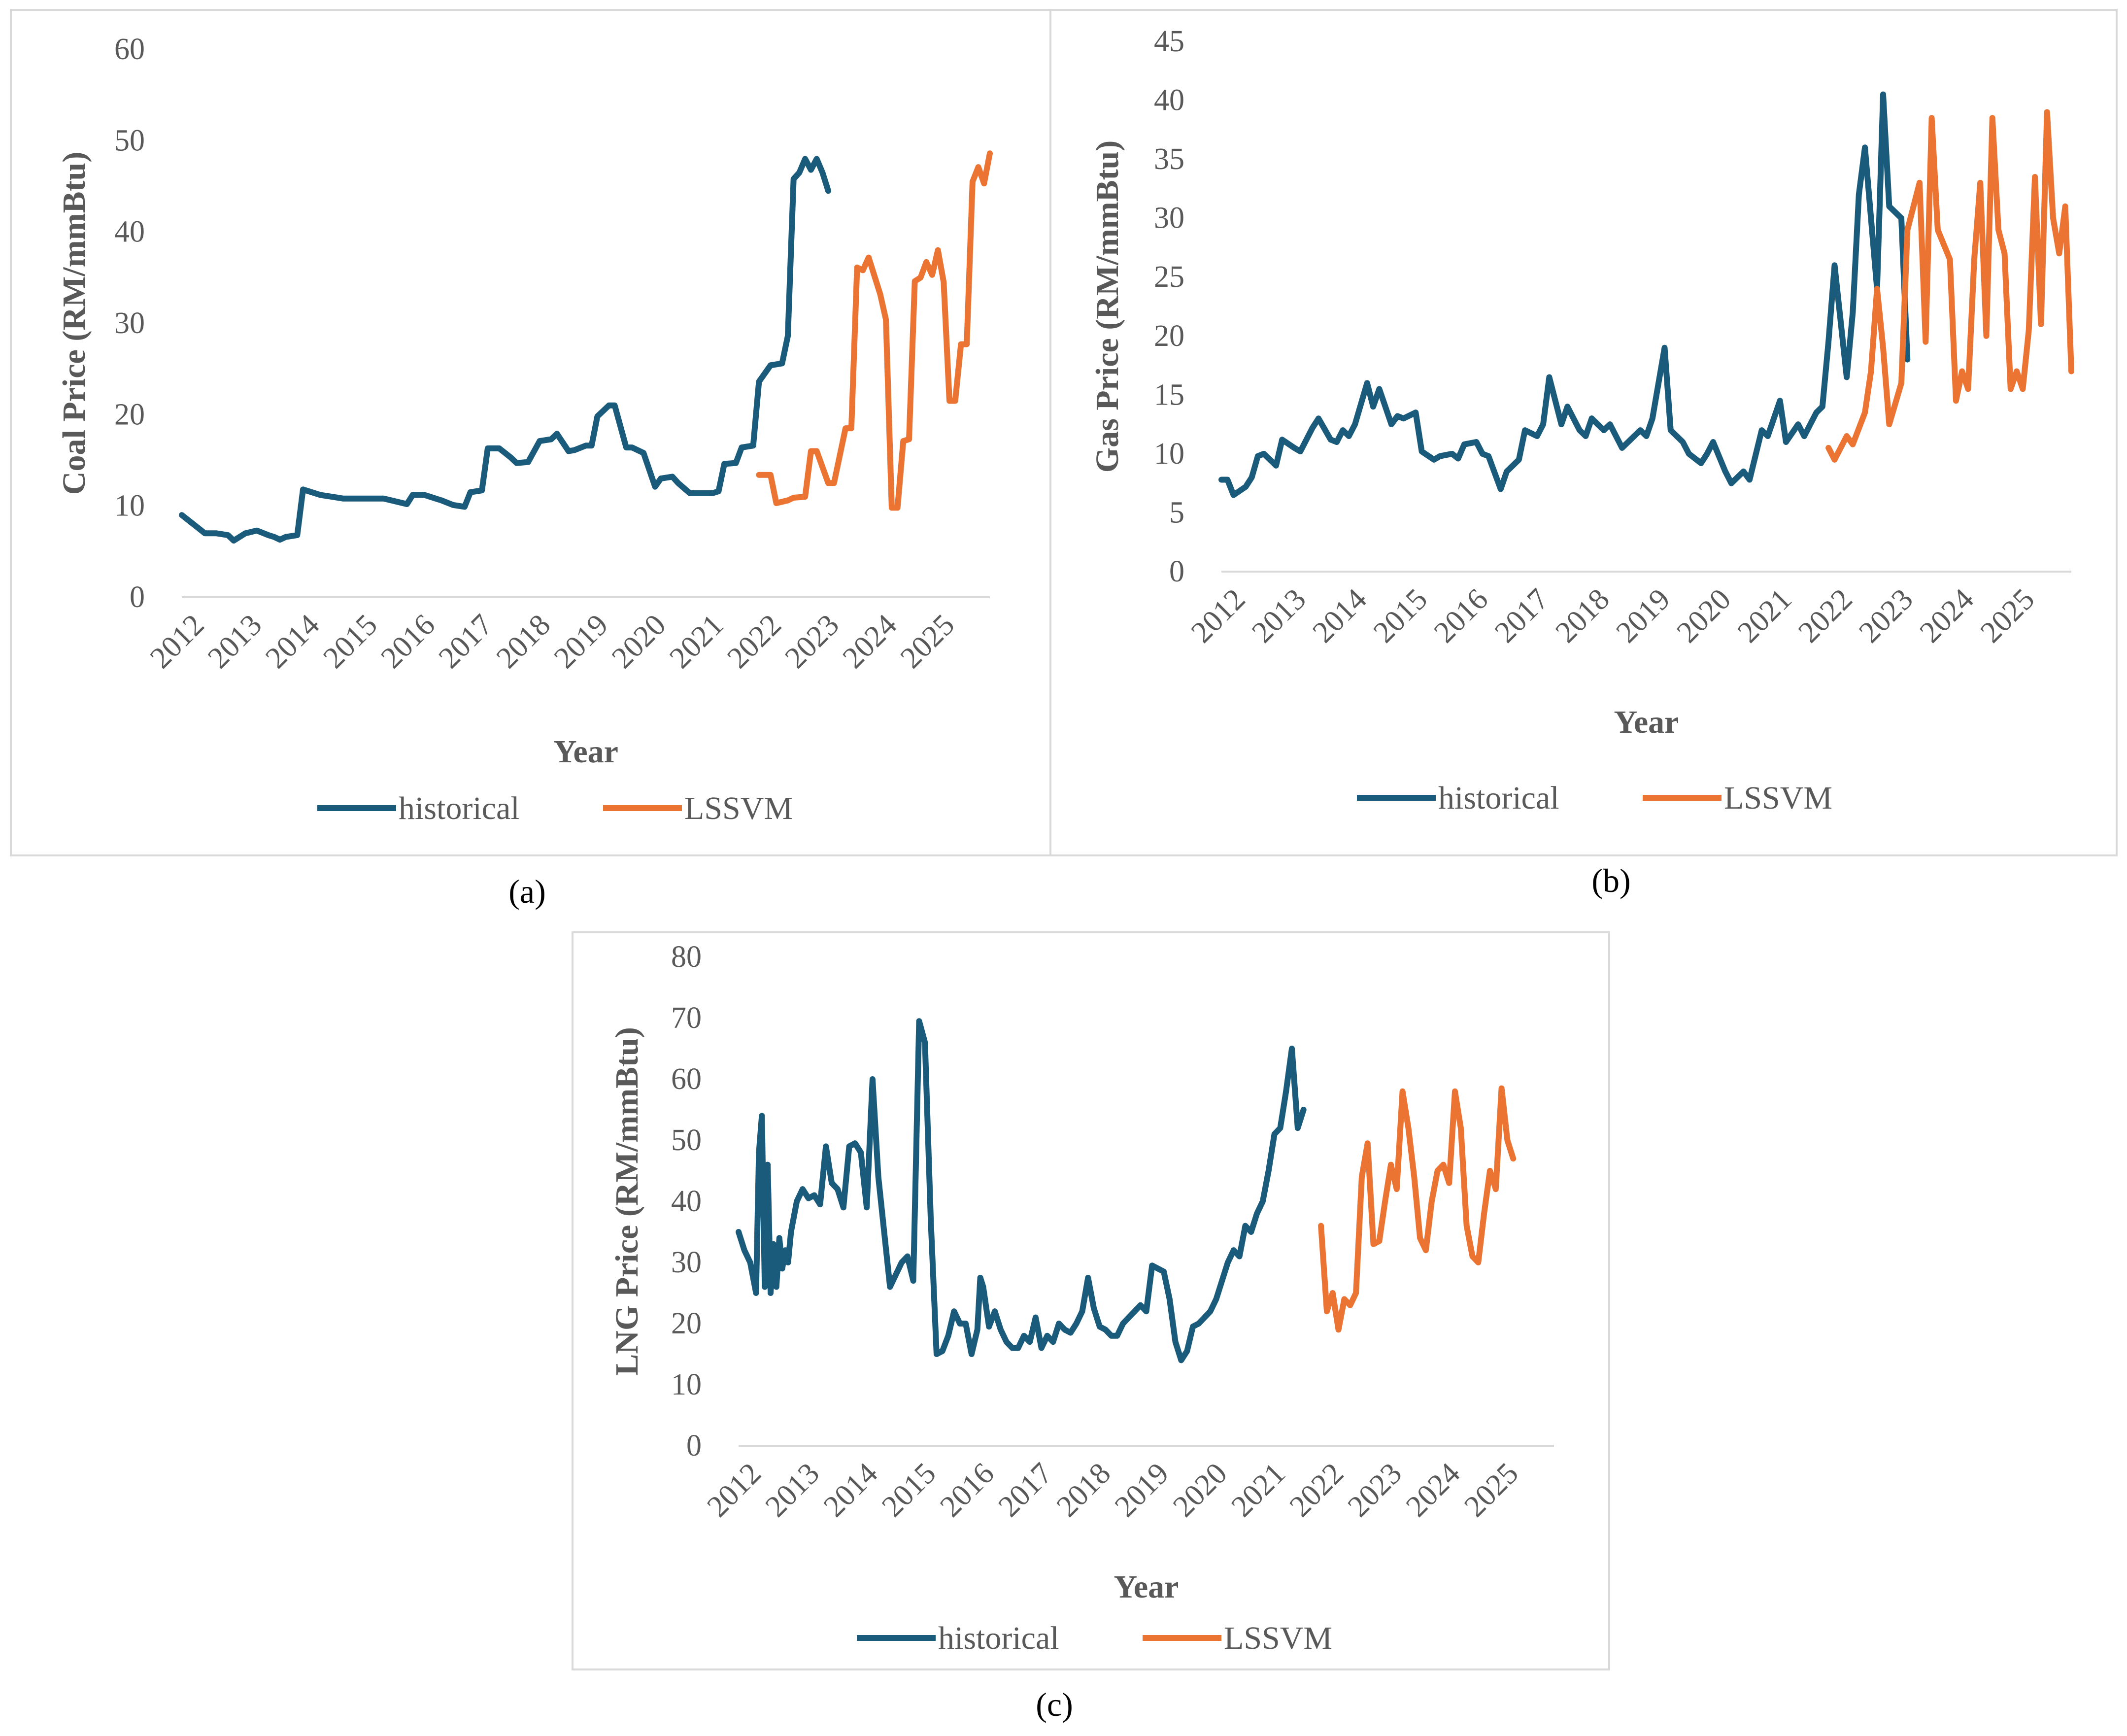 The image size is (2127, 1736). What do you see at coordinates (627, 1201) in the screenshot?
I see `y-axis-title: LNG Price (RM/mmBtu)` at bounding box center [627, 1201].